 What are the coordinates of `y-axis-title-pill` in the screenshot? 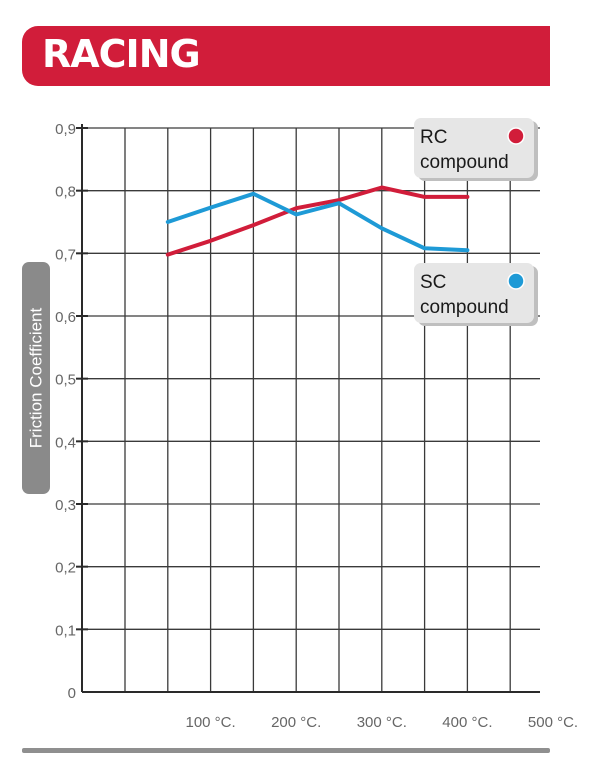 It's located at (36, 378).